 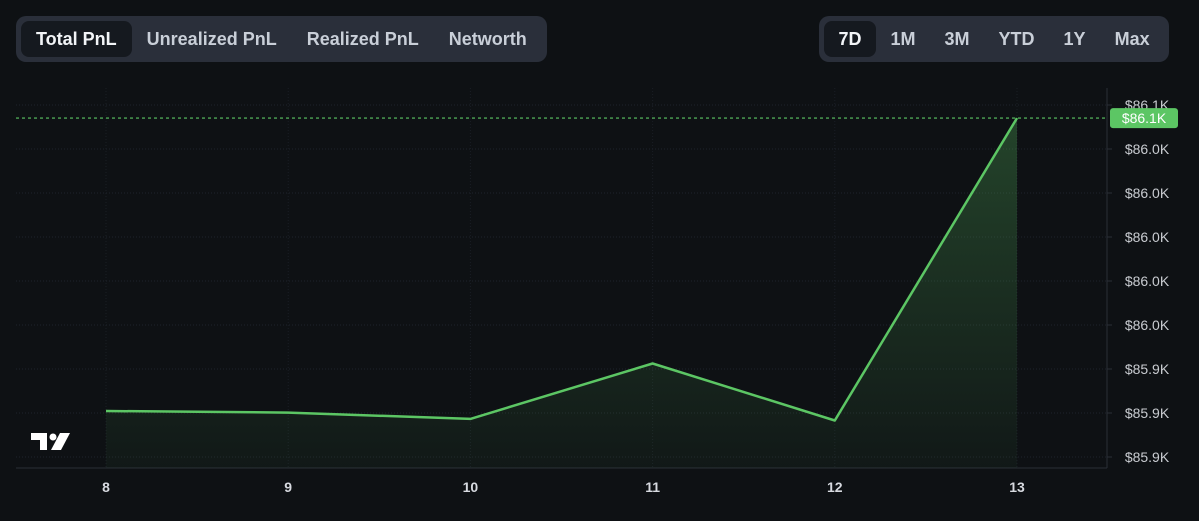 I want to click on last-value-badge: $86.1K, so click(x=1144, y=118).